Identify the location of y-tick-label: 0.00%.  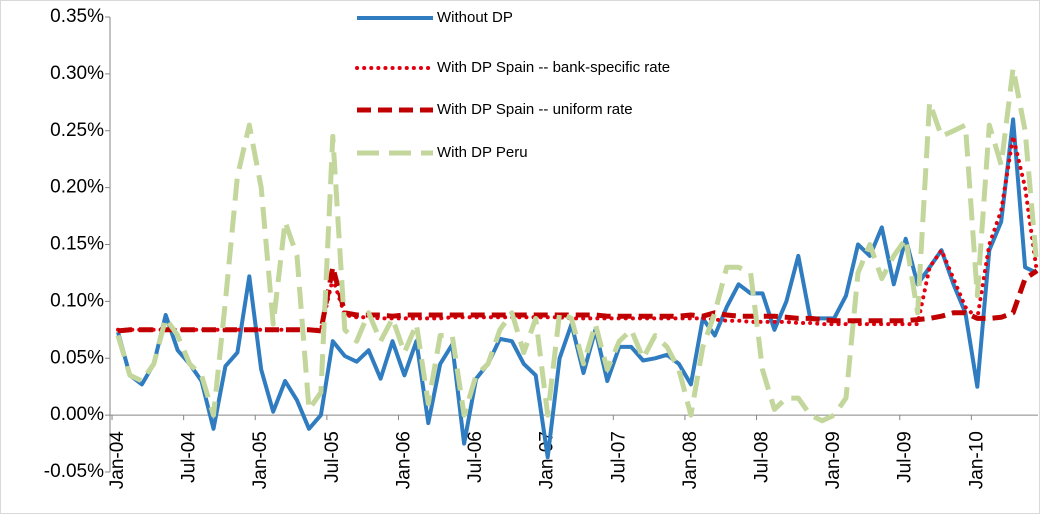
(77, 414).